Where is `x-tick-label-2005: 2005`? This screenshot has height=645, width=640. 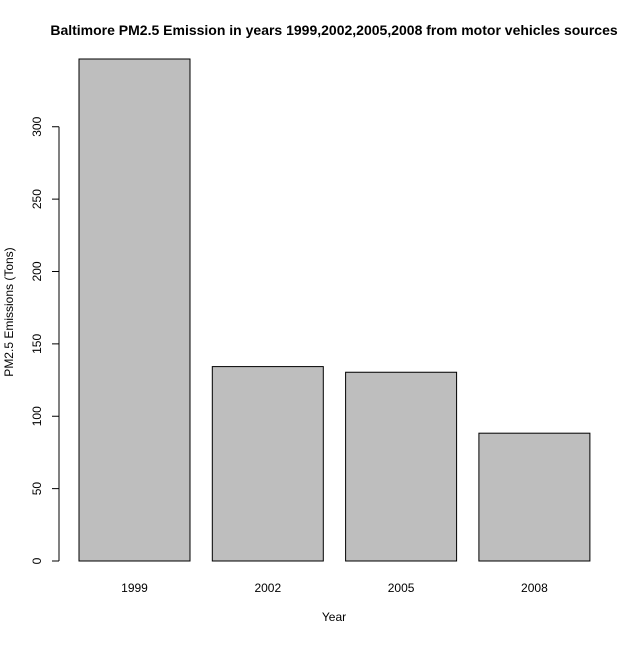 x-tick-label-2005: 2005 is located at coordinates (401, 588).